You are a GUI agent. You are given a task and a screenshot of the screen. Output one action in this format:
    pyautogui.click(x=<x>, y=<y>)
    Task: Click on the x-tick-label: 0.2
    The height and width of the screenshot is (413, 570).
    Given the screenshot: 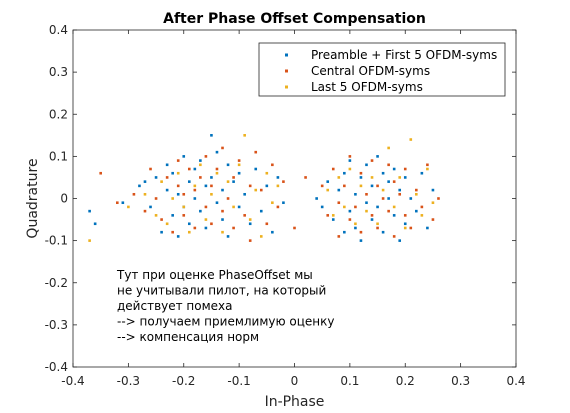 What is the action you would take?
    pyautogui.click(x=405, y=381)
    